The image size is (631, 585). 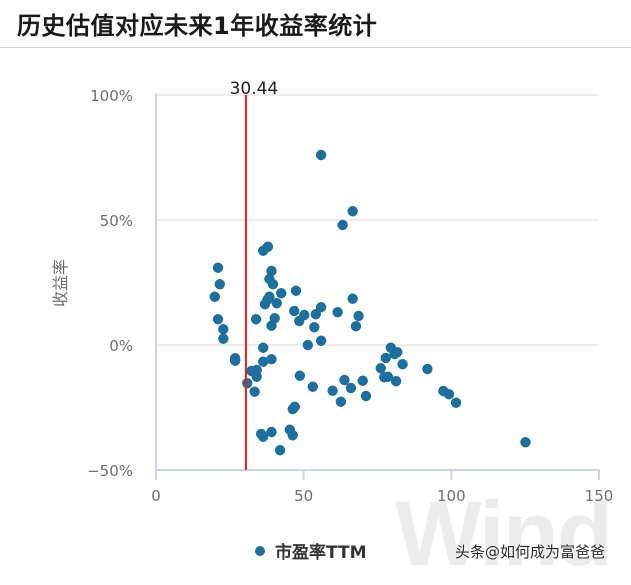 I want to click on title-divider, so click(x=315, y=47).